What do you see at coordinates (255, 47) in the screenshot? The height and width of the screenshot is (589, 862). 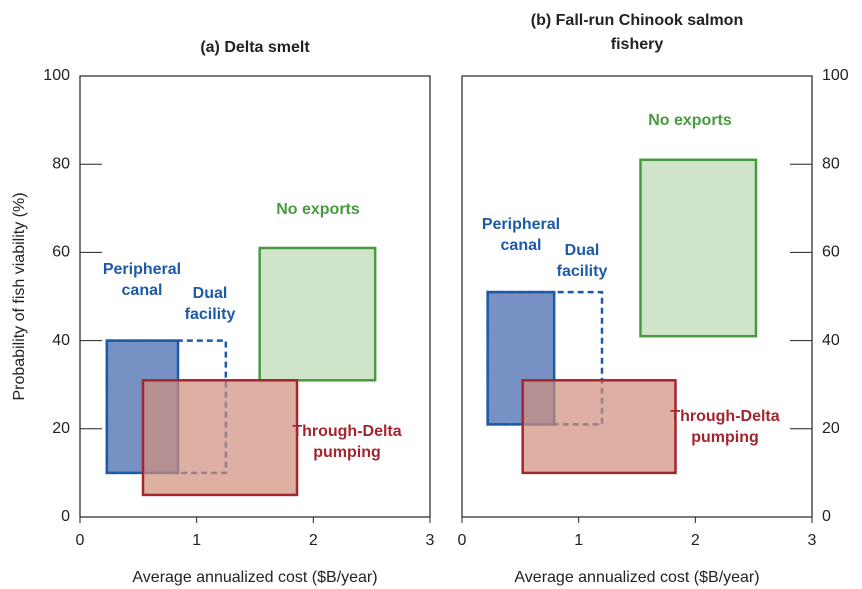 I see `chart-title: (a) Delta smelt` at bounding box center [255, 47].